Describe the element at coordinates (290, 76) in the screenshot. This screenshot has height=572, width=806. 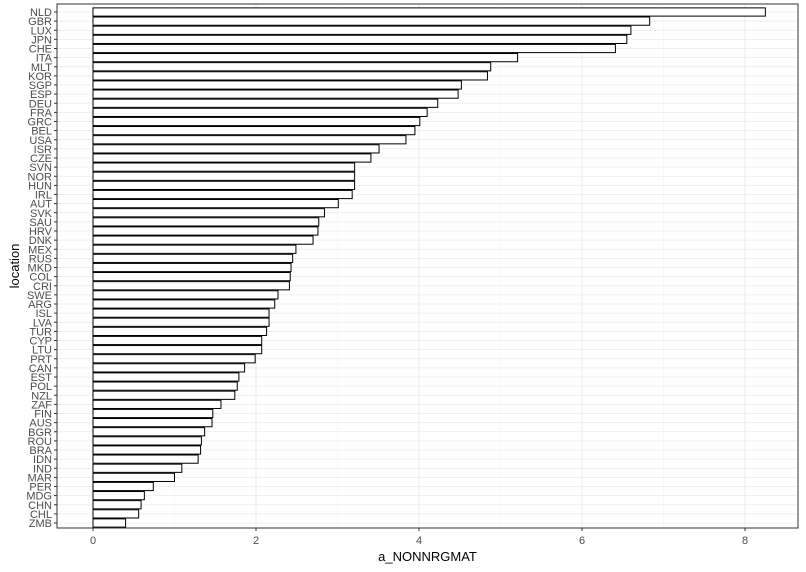
I see `bar-kor` at that location.